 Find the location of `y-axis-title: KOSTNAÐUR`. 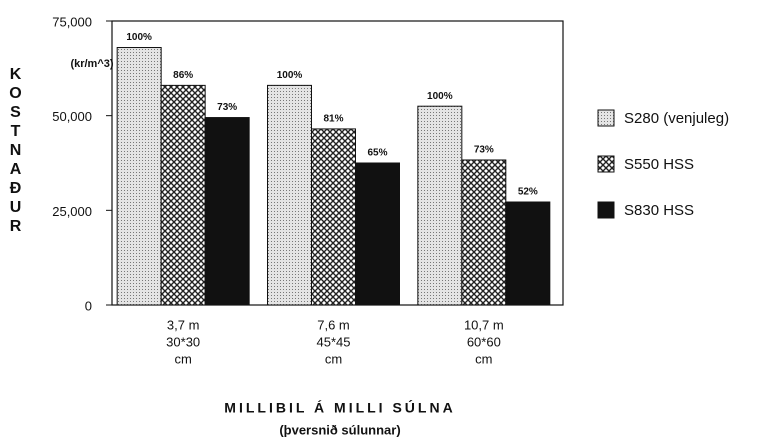

y-axis-title: KOSTNAÐUR is located at coordinates (15, 151).